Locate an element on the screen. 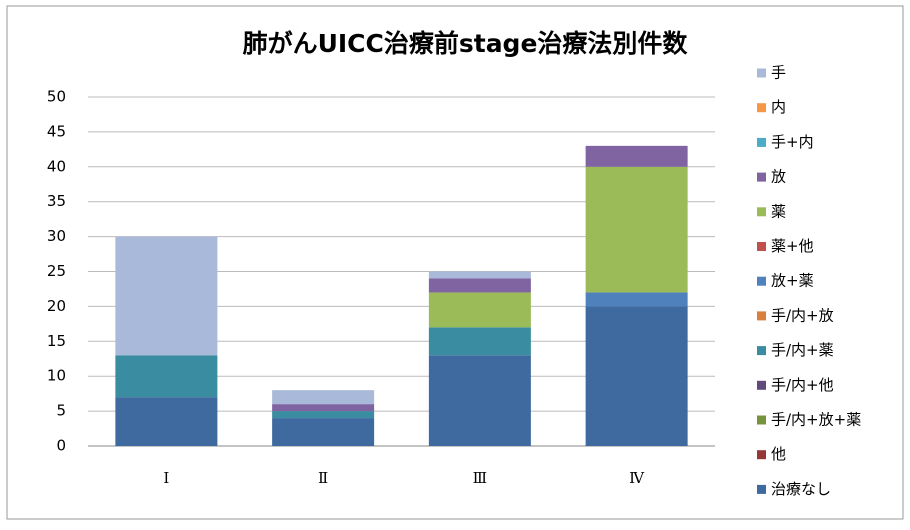  x-tick-label: Ⅳ is located at coordinates (637, 478).